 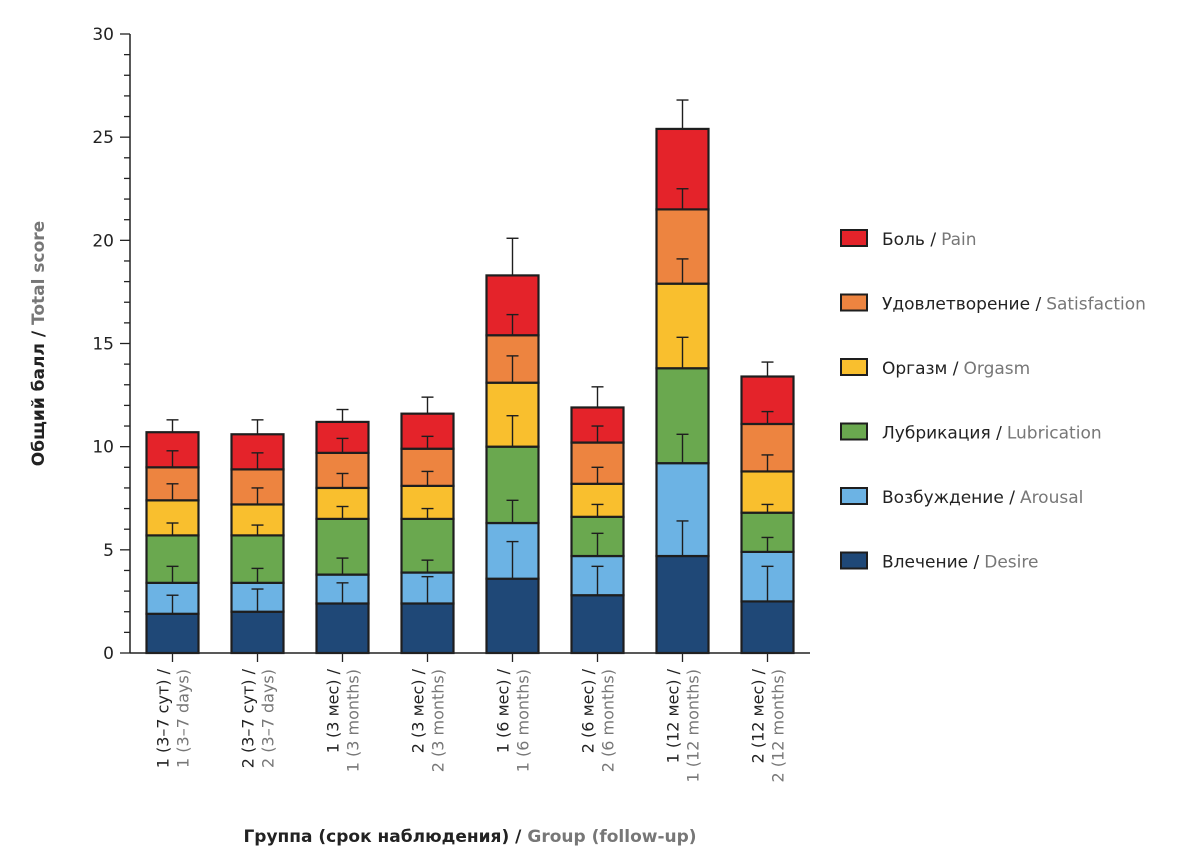 I want to click on legend-item: Боль / Pain, so click(x=908, y=239).